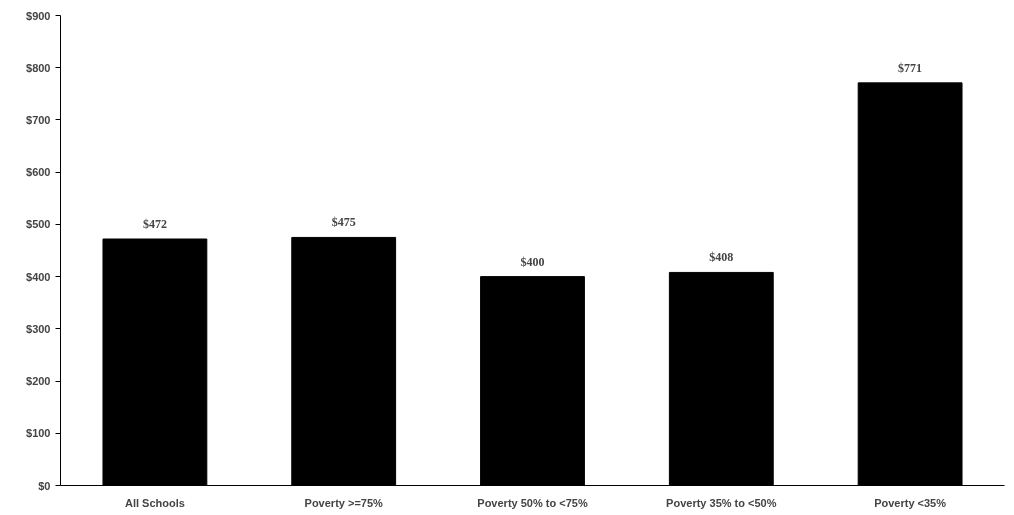  I want to click on x-tick-label: Poverty >=75%, so click(344, 502).